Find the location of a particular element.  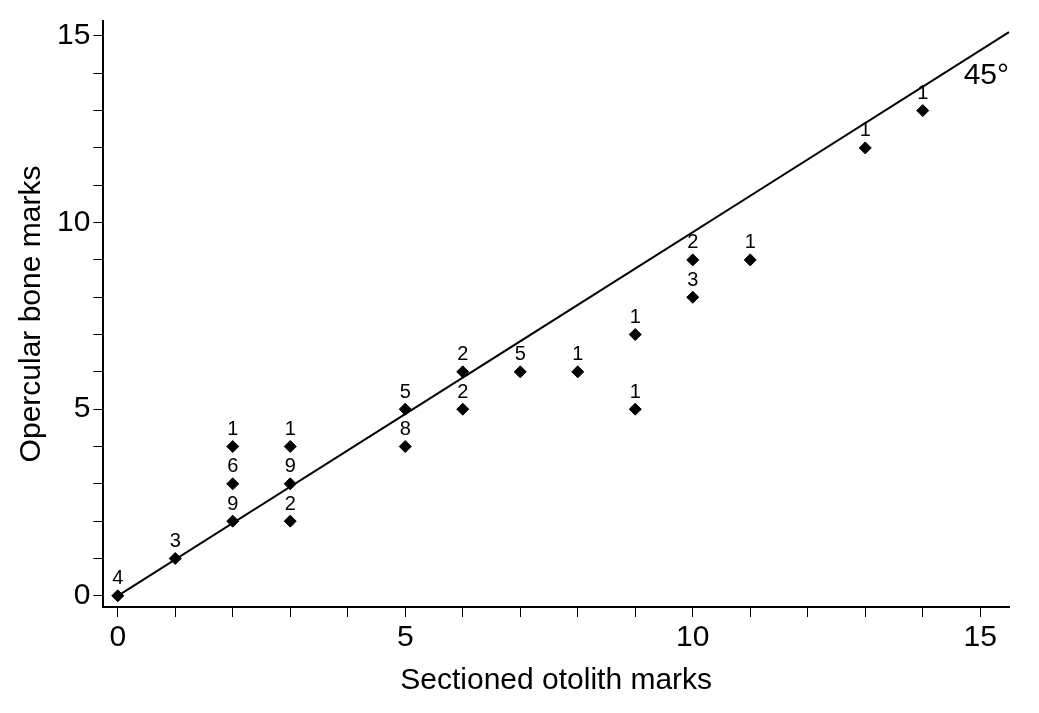

x-tick-label: 0 is located at coordinates (118, 636).